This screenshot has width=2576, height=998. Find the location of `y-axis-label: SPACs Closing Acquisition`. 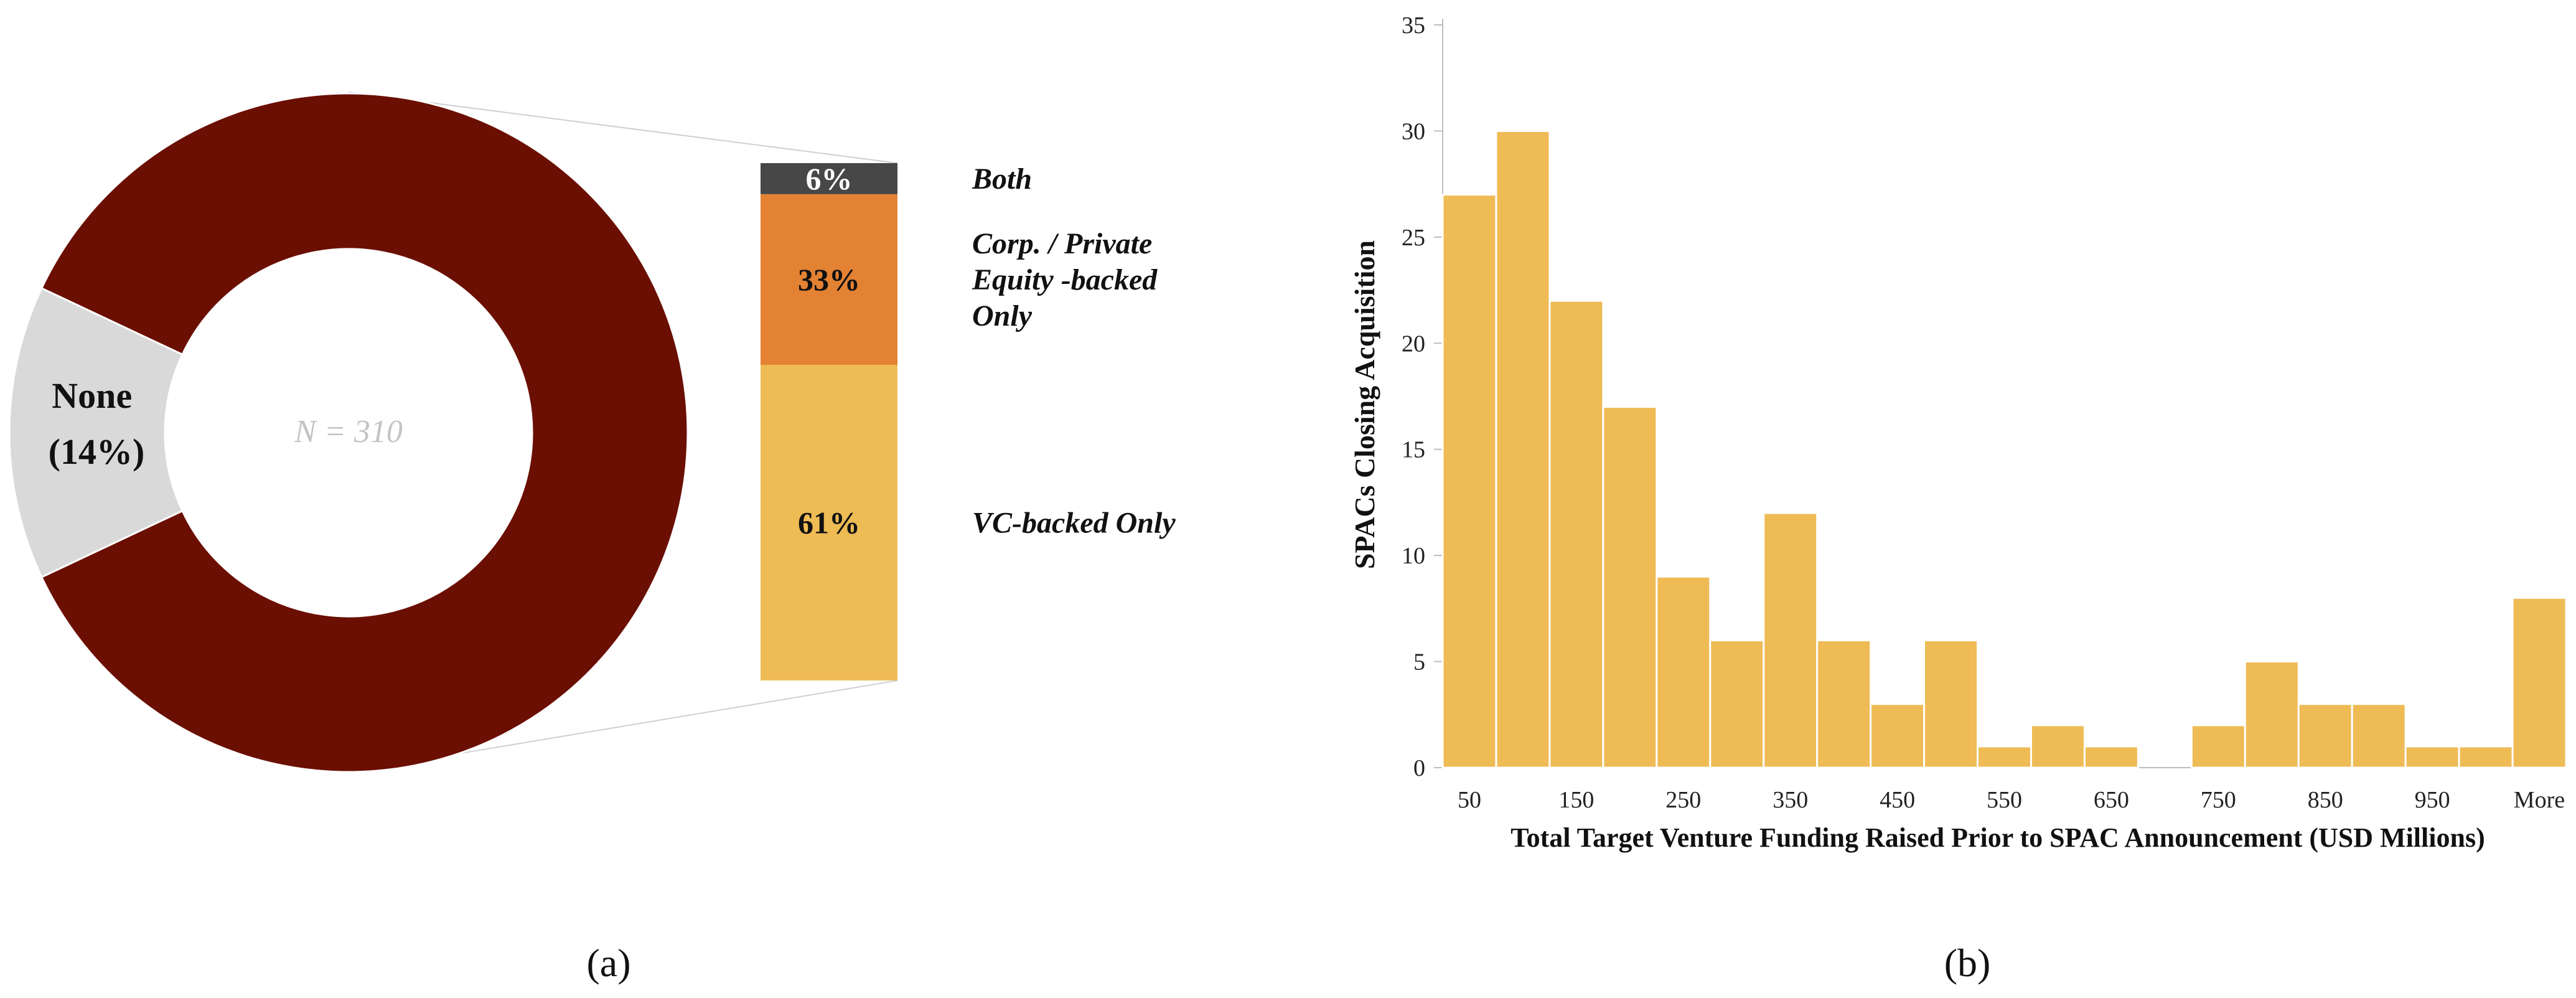

y-axis-label: SPACs Closing Acquisition is located at coordinates (1364, 404).